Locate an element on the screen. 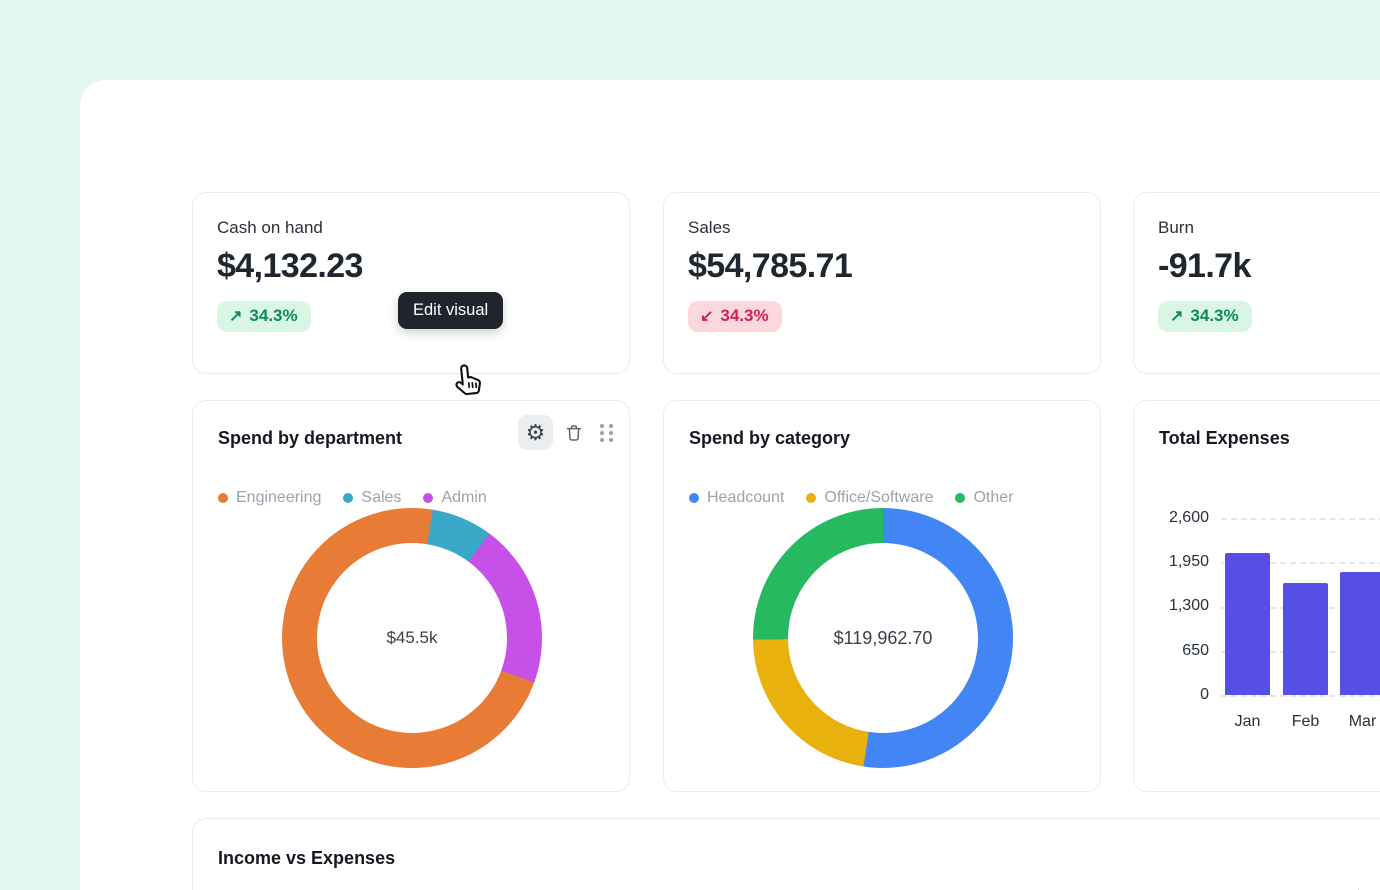 Image resolution: width=1380 pixels, height=890 pixels. drag-visual-handle is located at coordinates (606, 432).